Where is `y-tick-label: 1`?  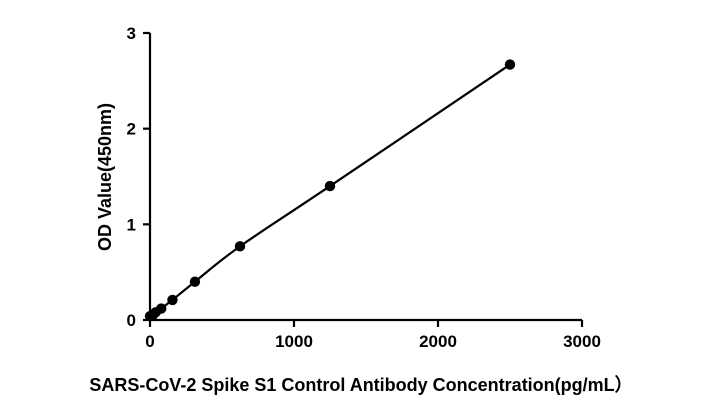
y-tick-label: 1 is located at coordinates (131, 224).